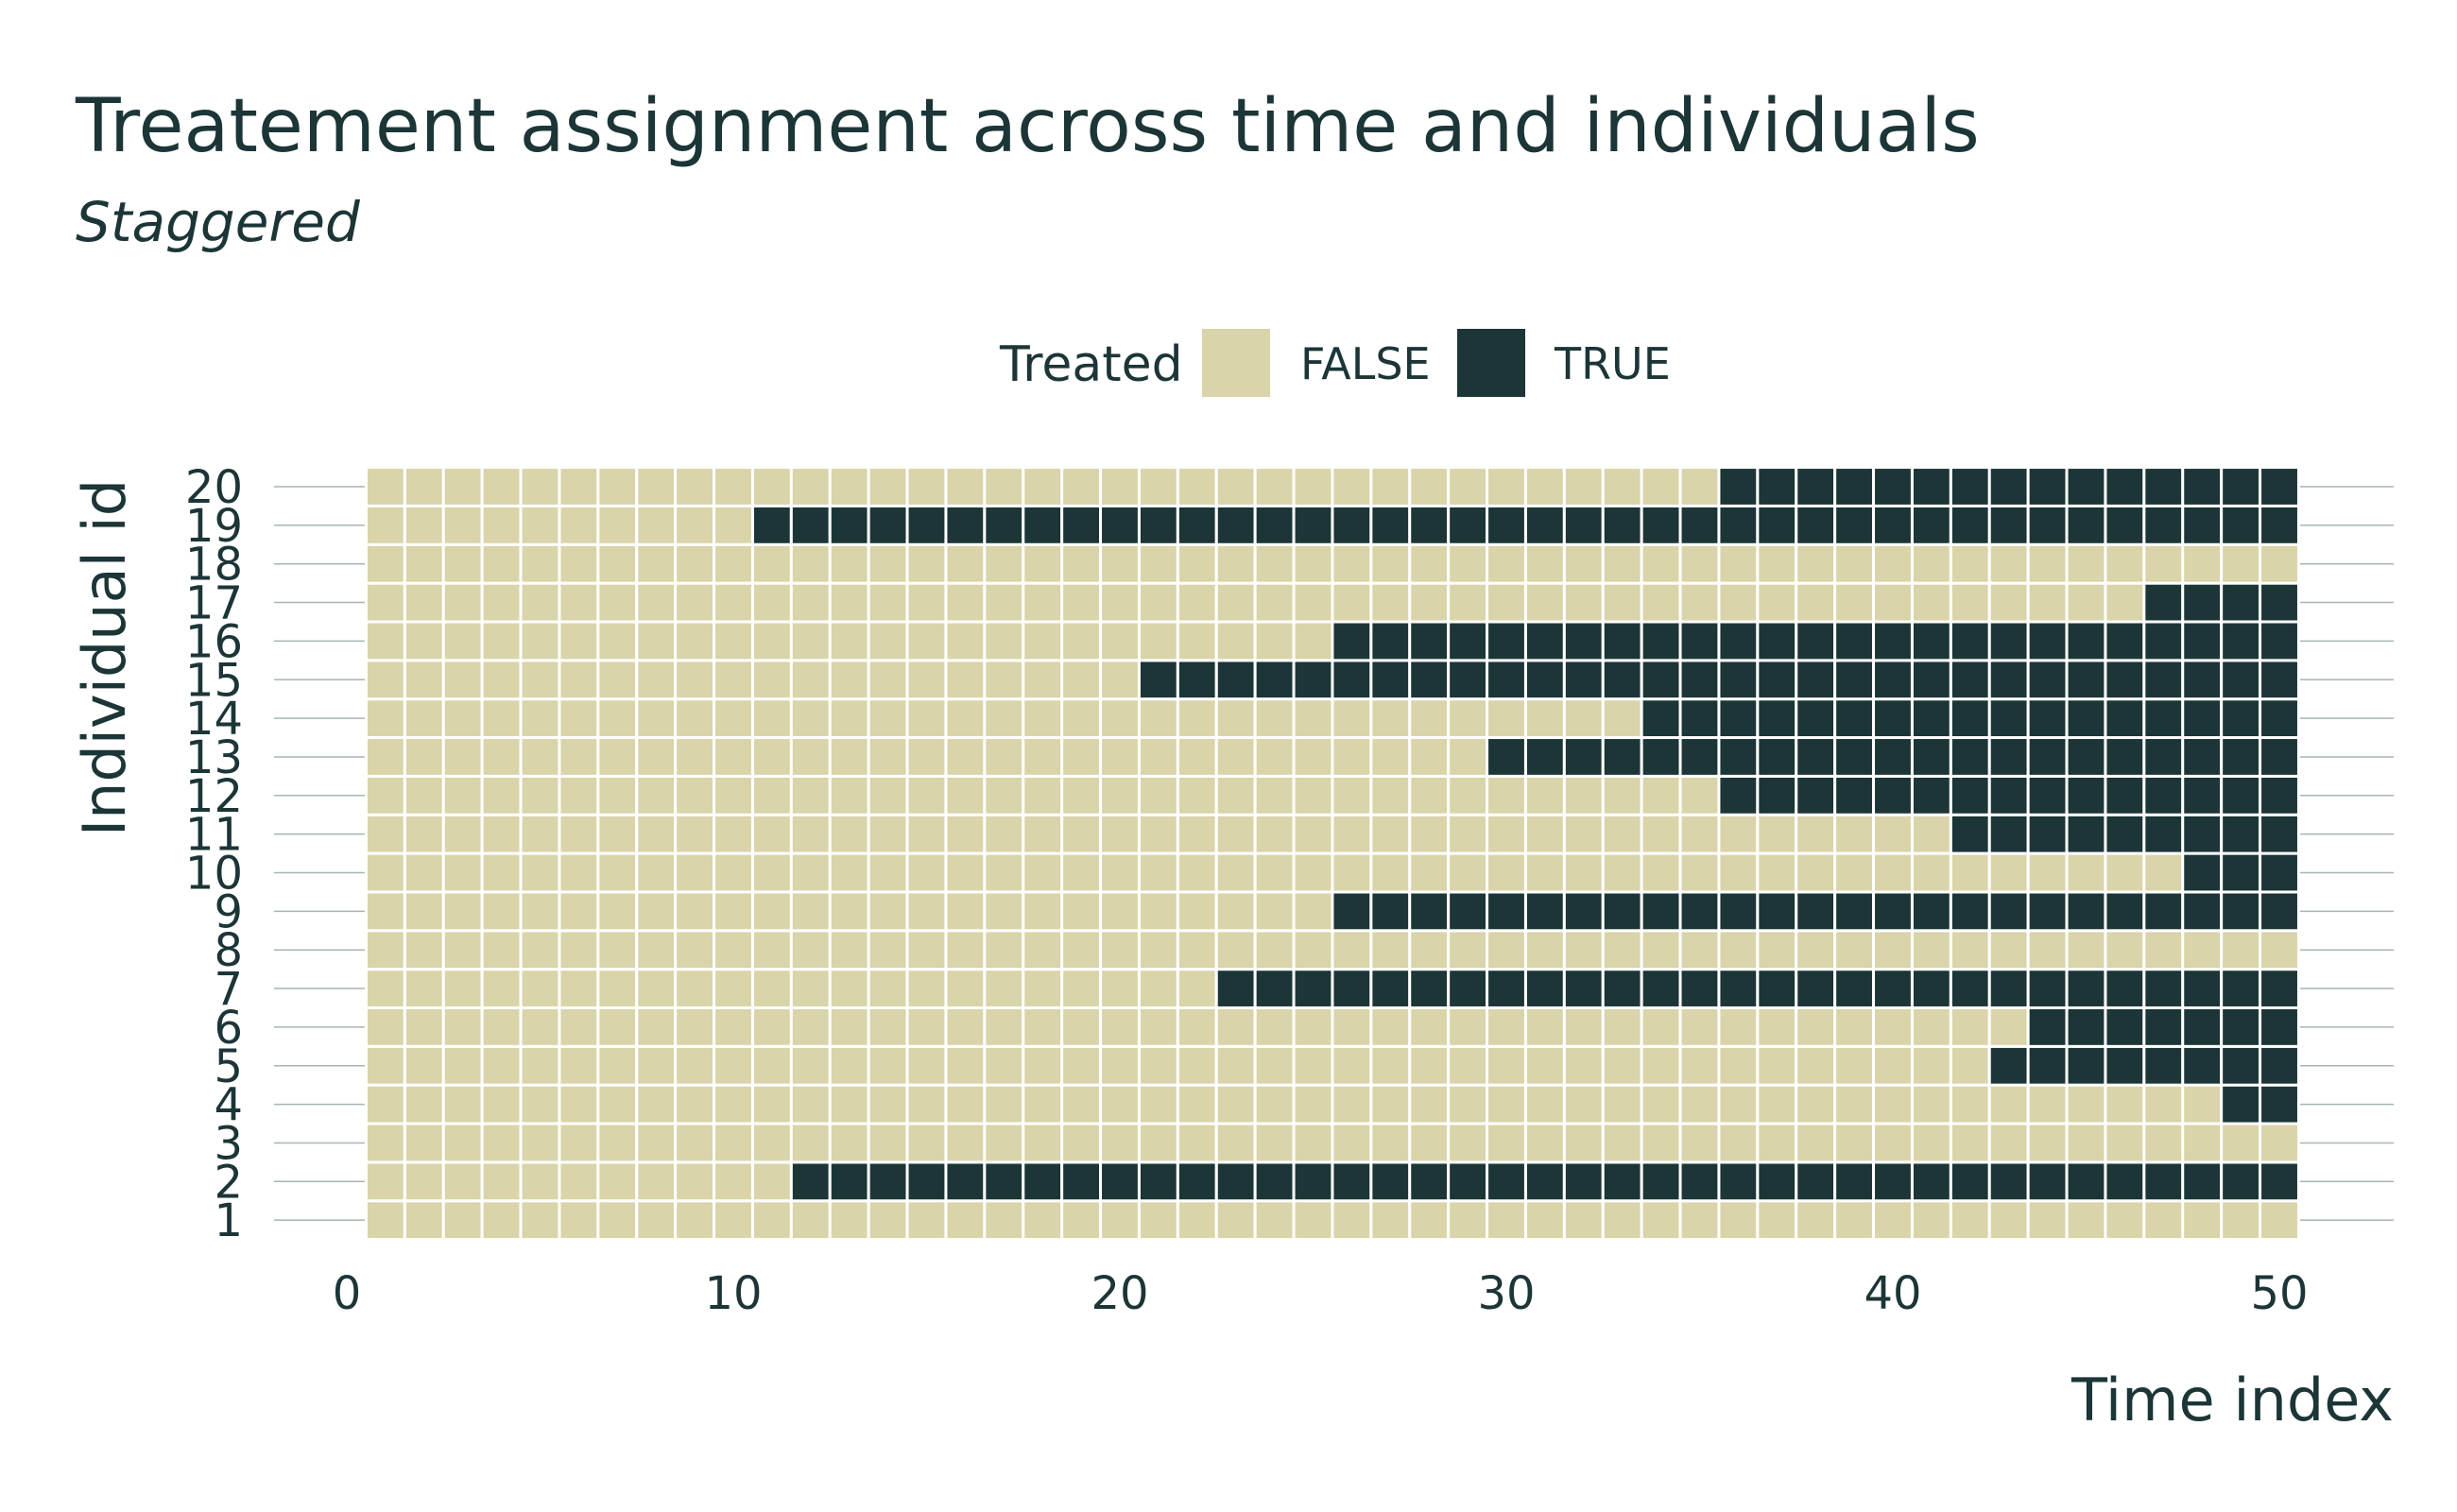  Describe the element at coordinates (695, 563) in the screenshot. I see `tile-id18-t9` at that location.